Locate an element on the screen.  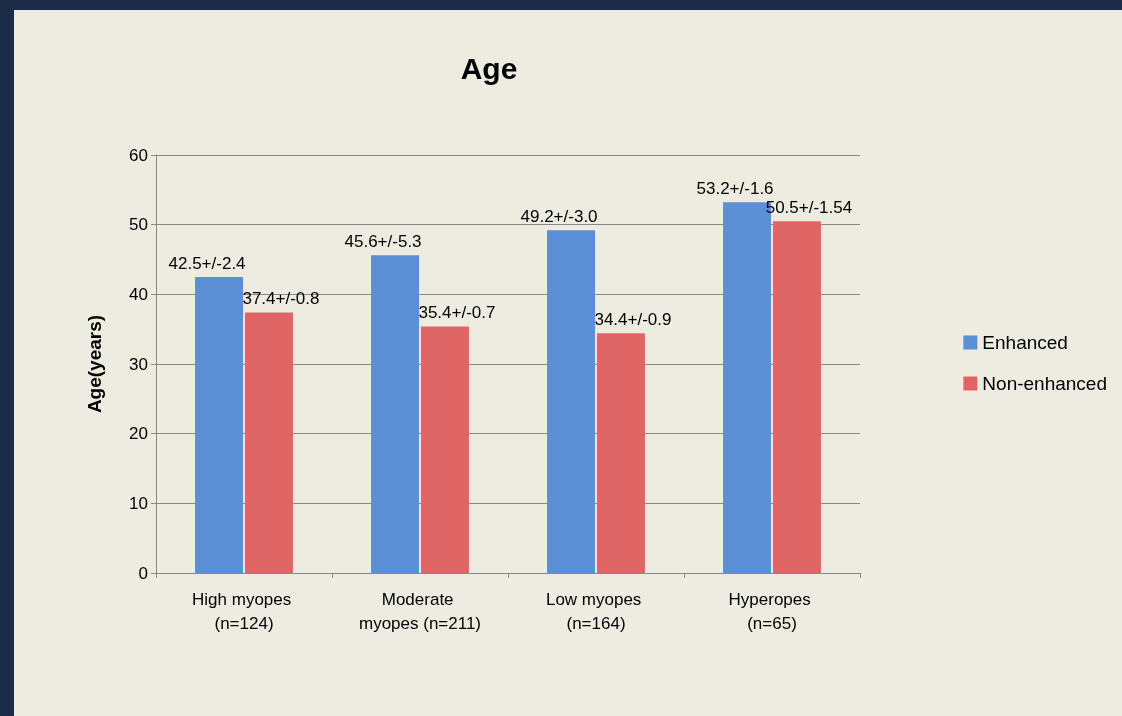
x-tick-label: High myopes (n=124) is located at coordinates (244, 611).